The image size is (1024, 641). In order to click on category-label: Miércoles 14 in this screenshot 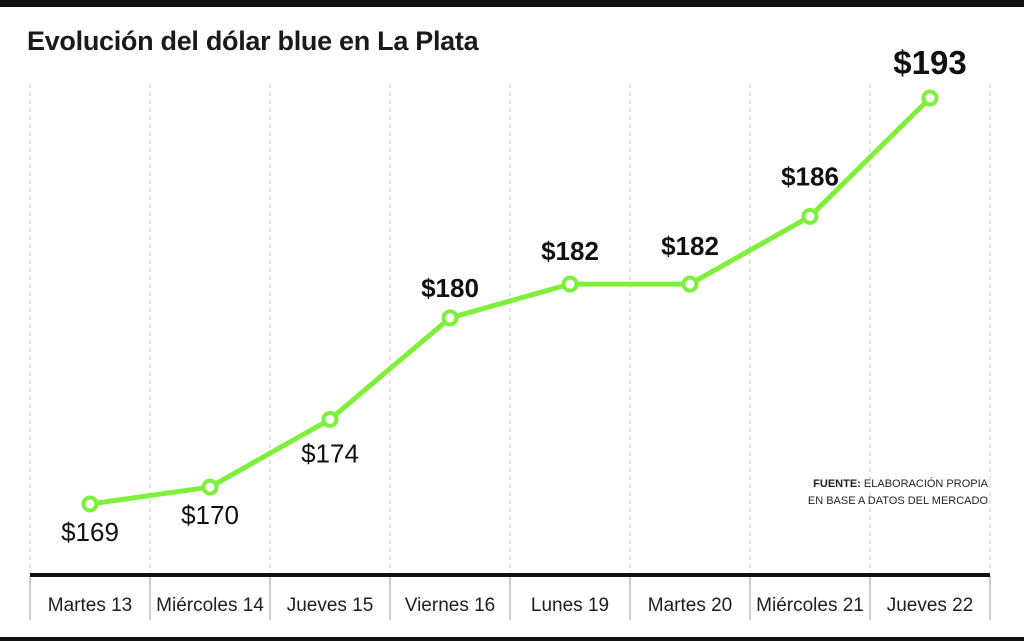, I will do `click(210, 605)`.